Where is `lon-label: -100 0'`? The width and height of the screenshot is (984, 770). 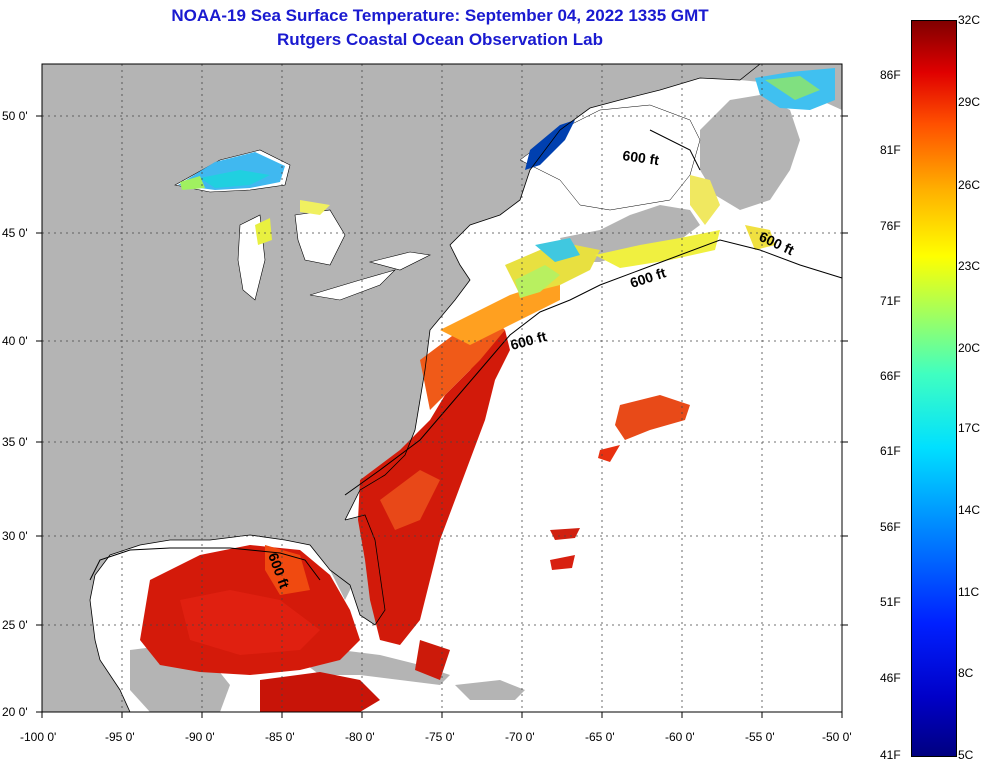 lon-label: -100 0' is located at coordinates (38, 737).